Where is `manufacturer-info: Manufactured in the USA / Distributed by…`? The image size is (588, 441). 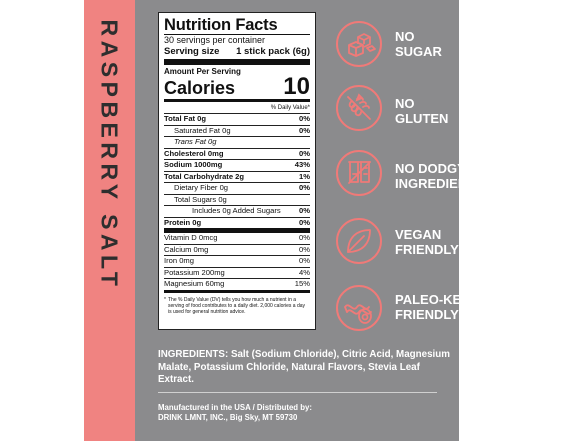
manufacturer-info: Manufactured in the USA / Distributed by… is located at coordinates (303, 413).